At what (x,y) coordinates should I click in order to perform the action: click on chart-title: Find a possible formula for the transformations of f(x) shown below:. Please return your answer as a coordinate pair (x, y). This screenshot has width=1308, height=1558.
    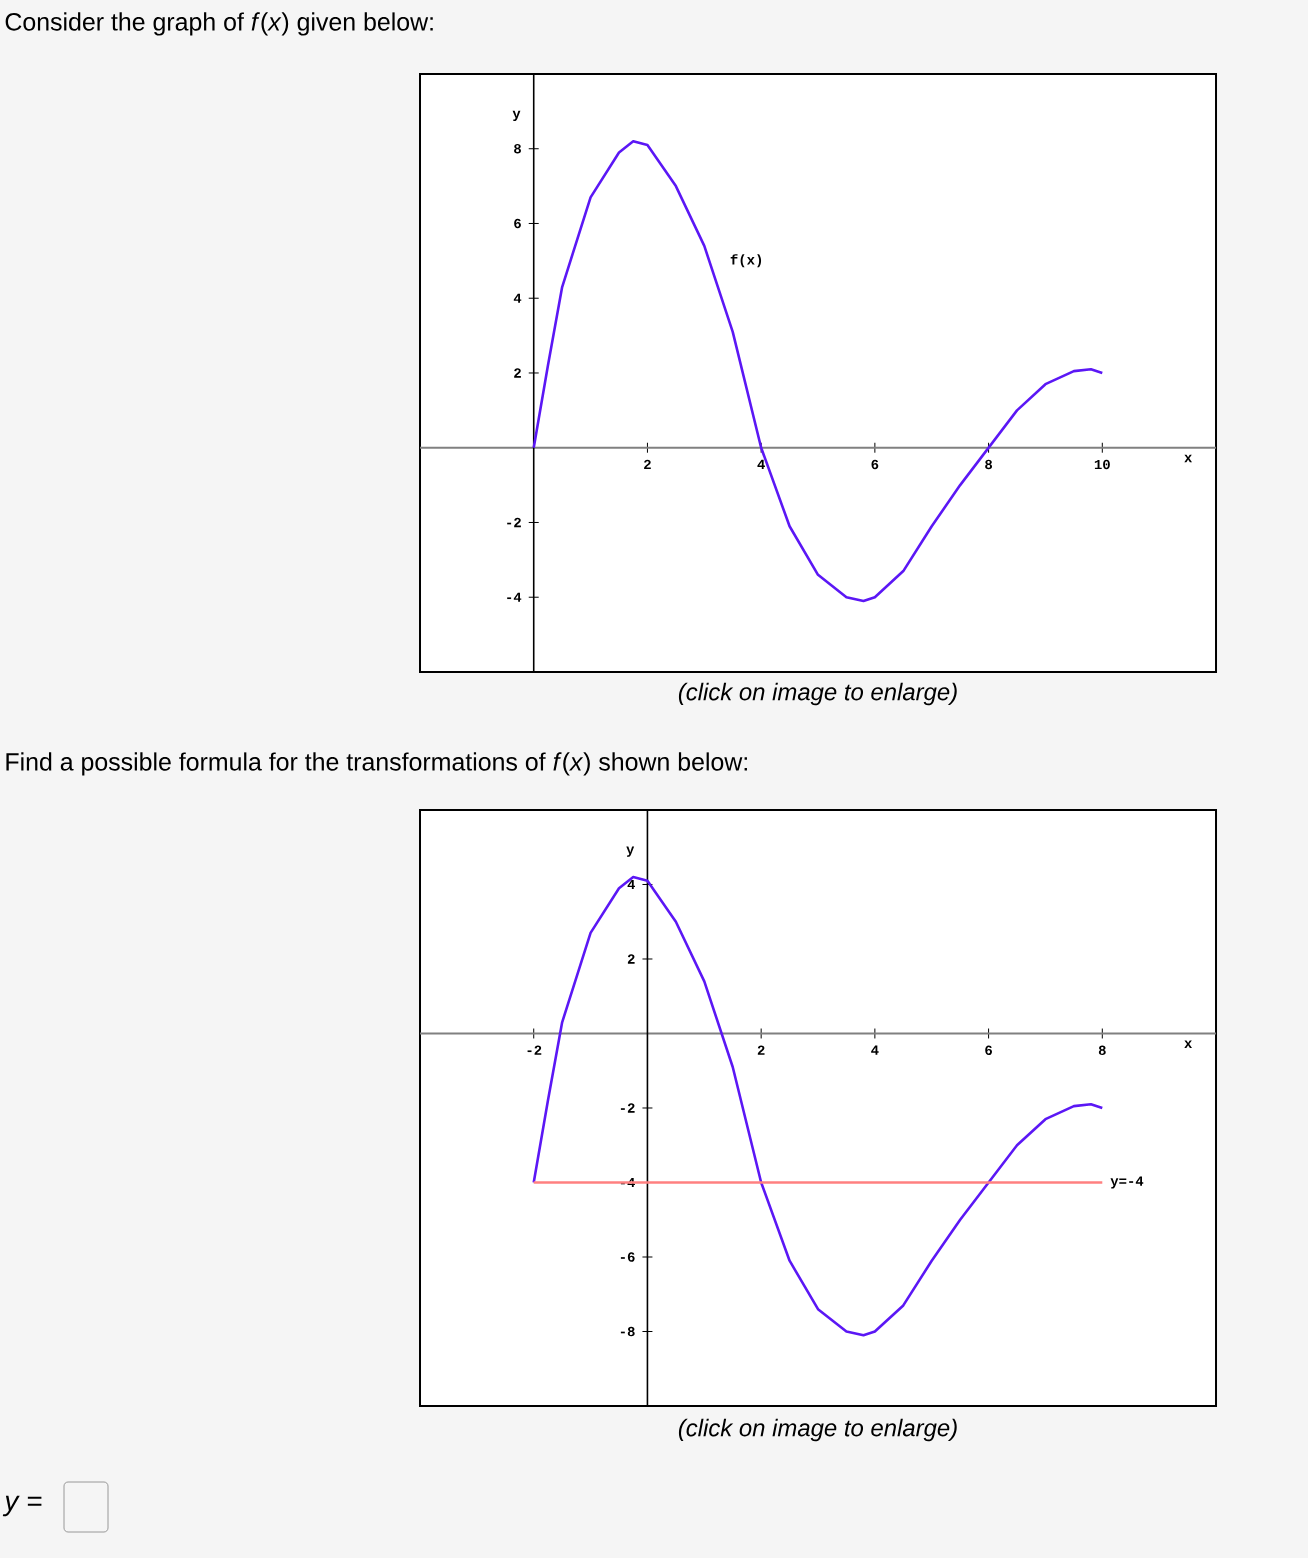
    Looking at the image, I should click on (376, 764).